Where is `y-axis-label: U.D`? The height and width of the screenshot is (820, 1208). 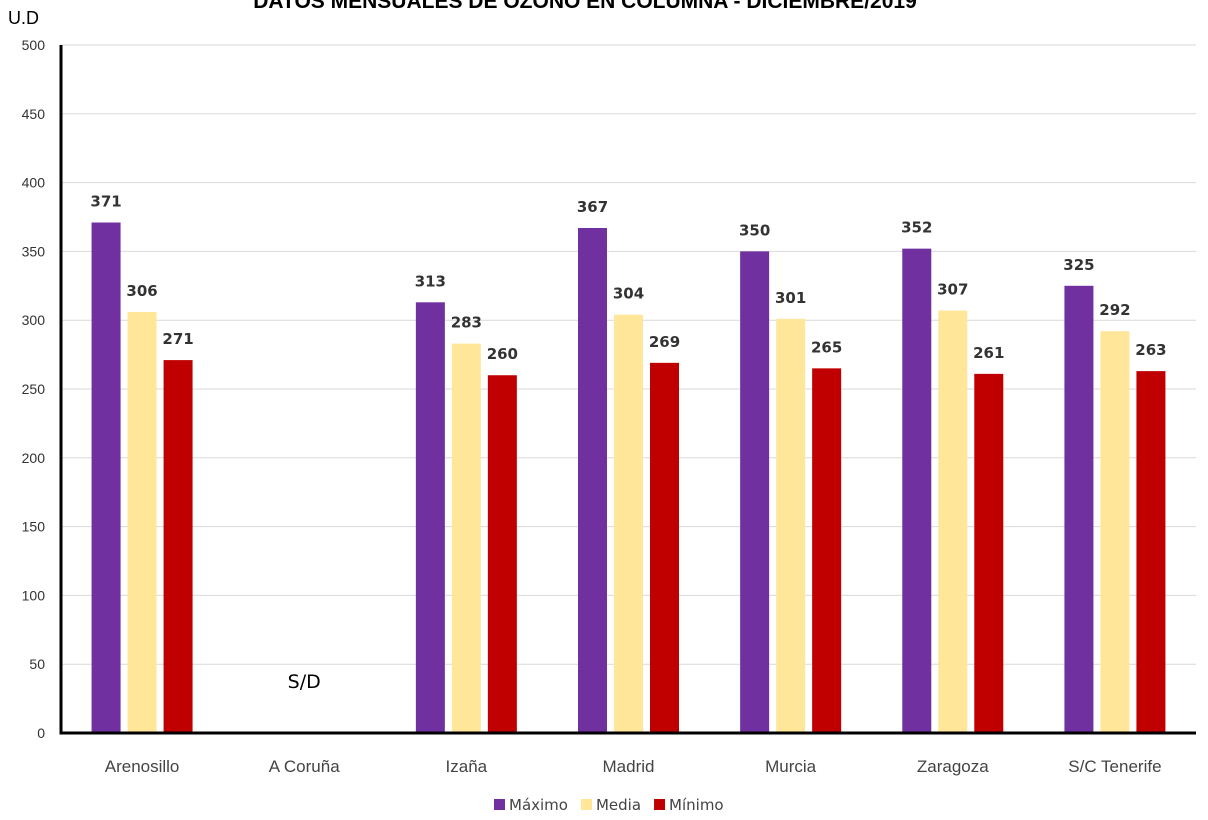 y-axis-label: U.D is located at coordinates (23, 18).